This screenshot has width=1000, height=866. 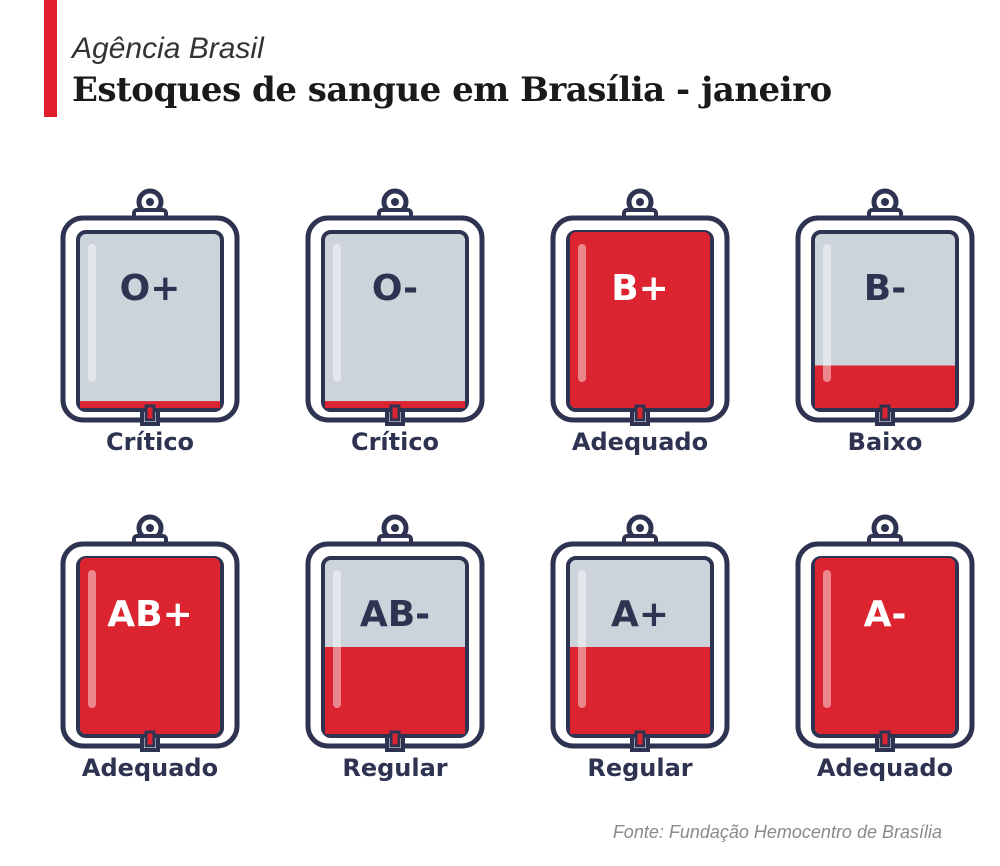 What do you see at coordinates (168, 48) in the screenshot?
I see `brand-name: Agência Brasil` at bounding box center [168, 48].